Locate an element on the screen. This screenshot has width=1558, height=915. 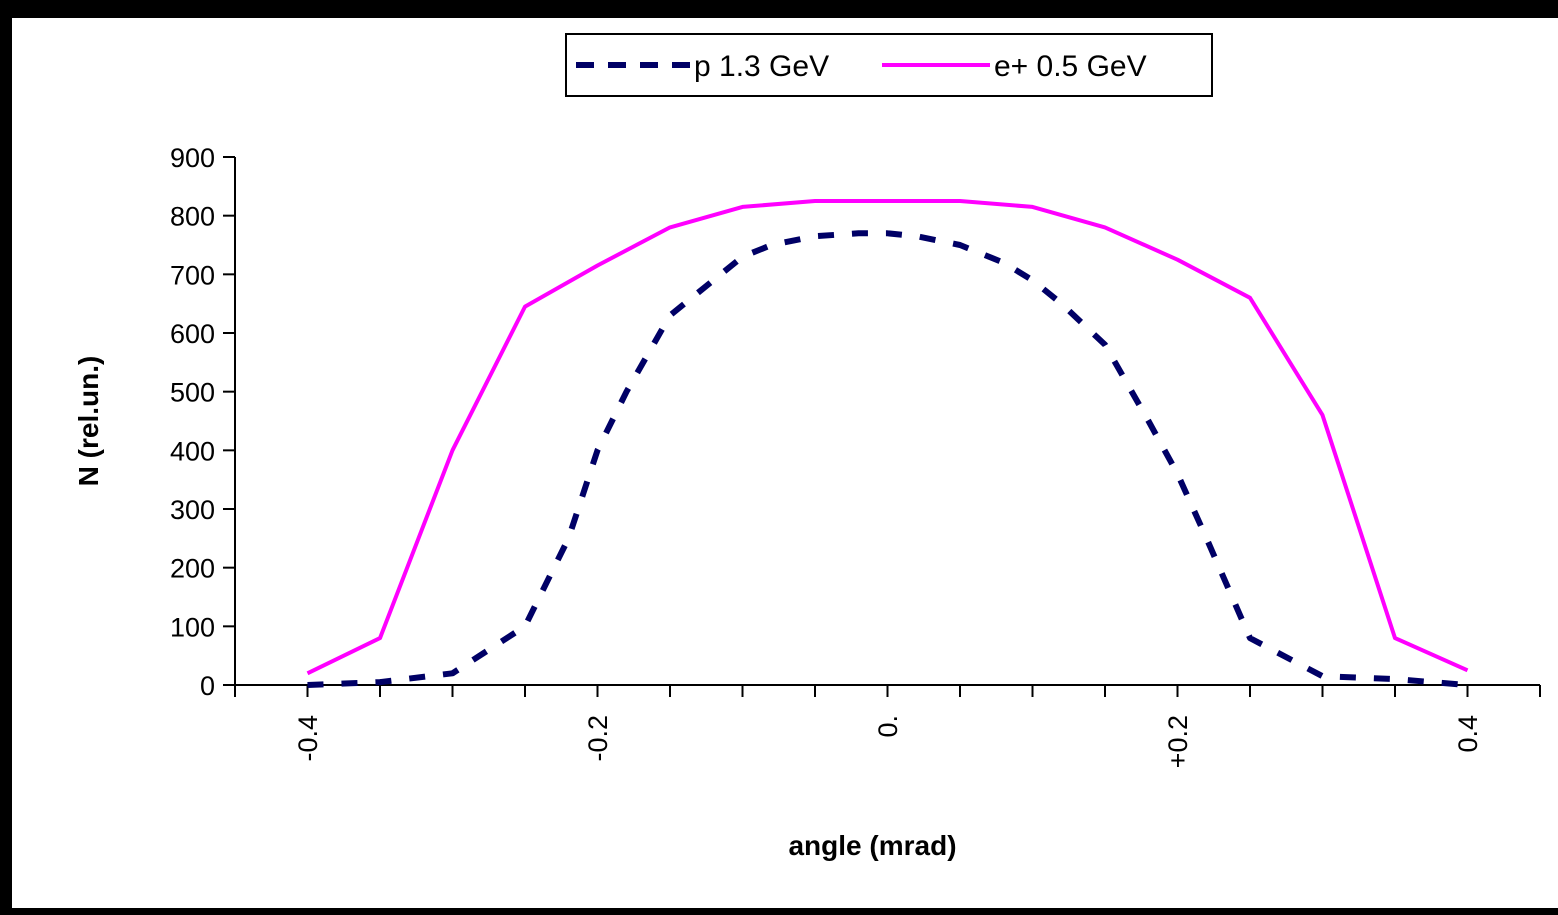
y-tick-label: 700 is located at coordinates (192, 275).